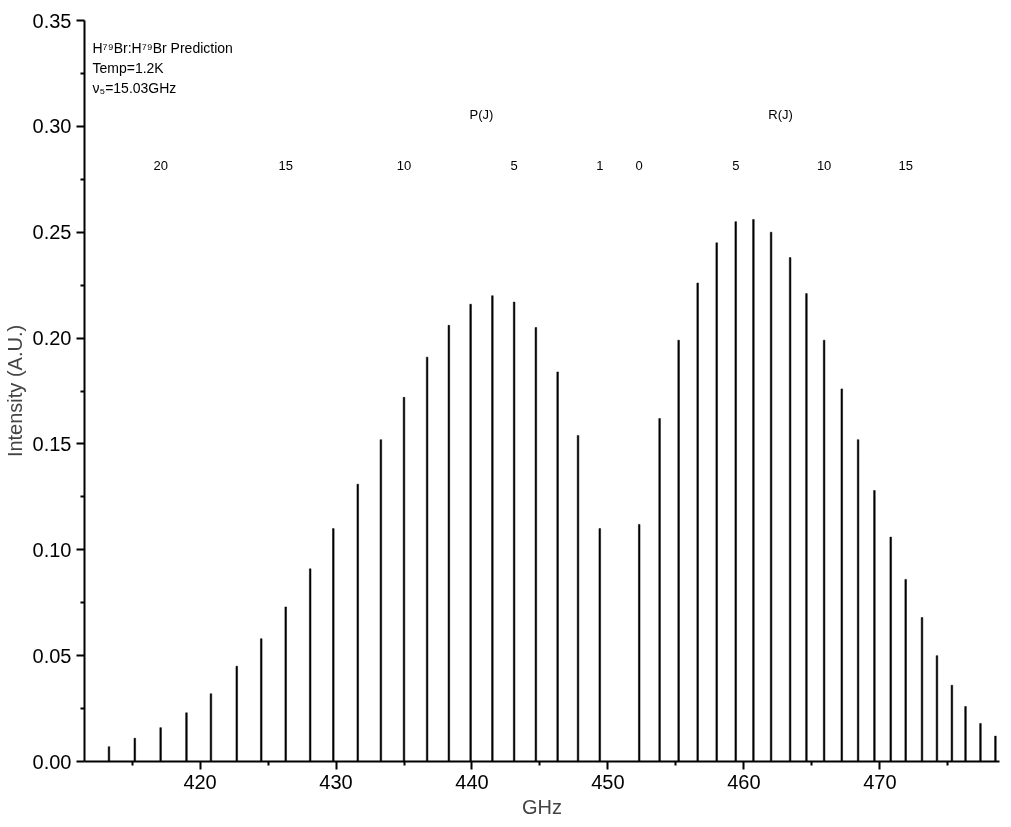  What do you see at coordinates (162, 47) in the screenshot?
I see `annotation: H⁷⁹Br:H⁷⁹Br Prediction` at bounding box center [162, 47].